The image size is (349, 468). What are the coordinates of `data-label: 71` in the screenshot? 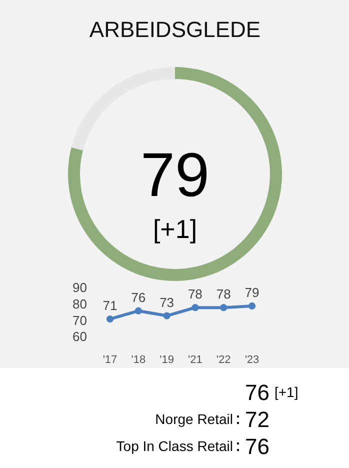 It's located at (110, 306).